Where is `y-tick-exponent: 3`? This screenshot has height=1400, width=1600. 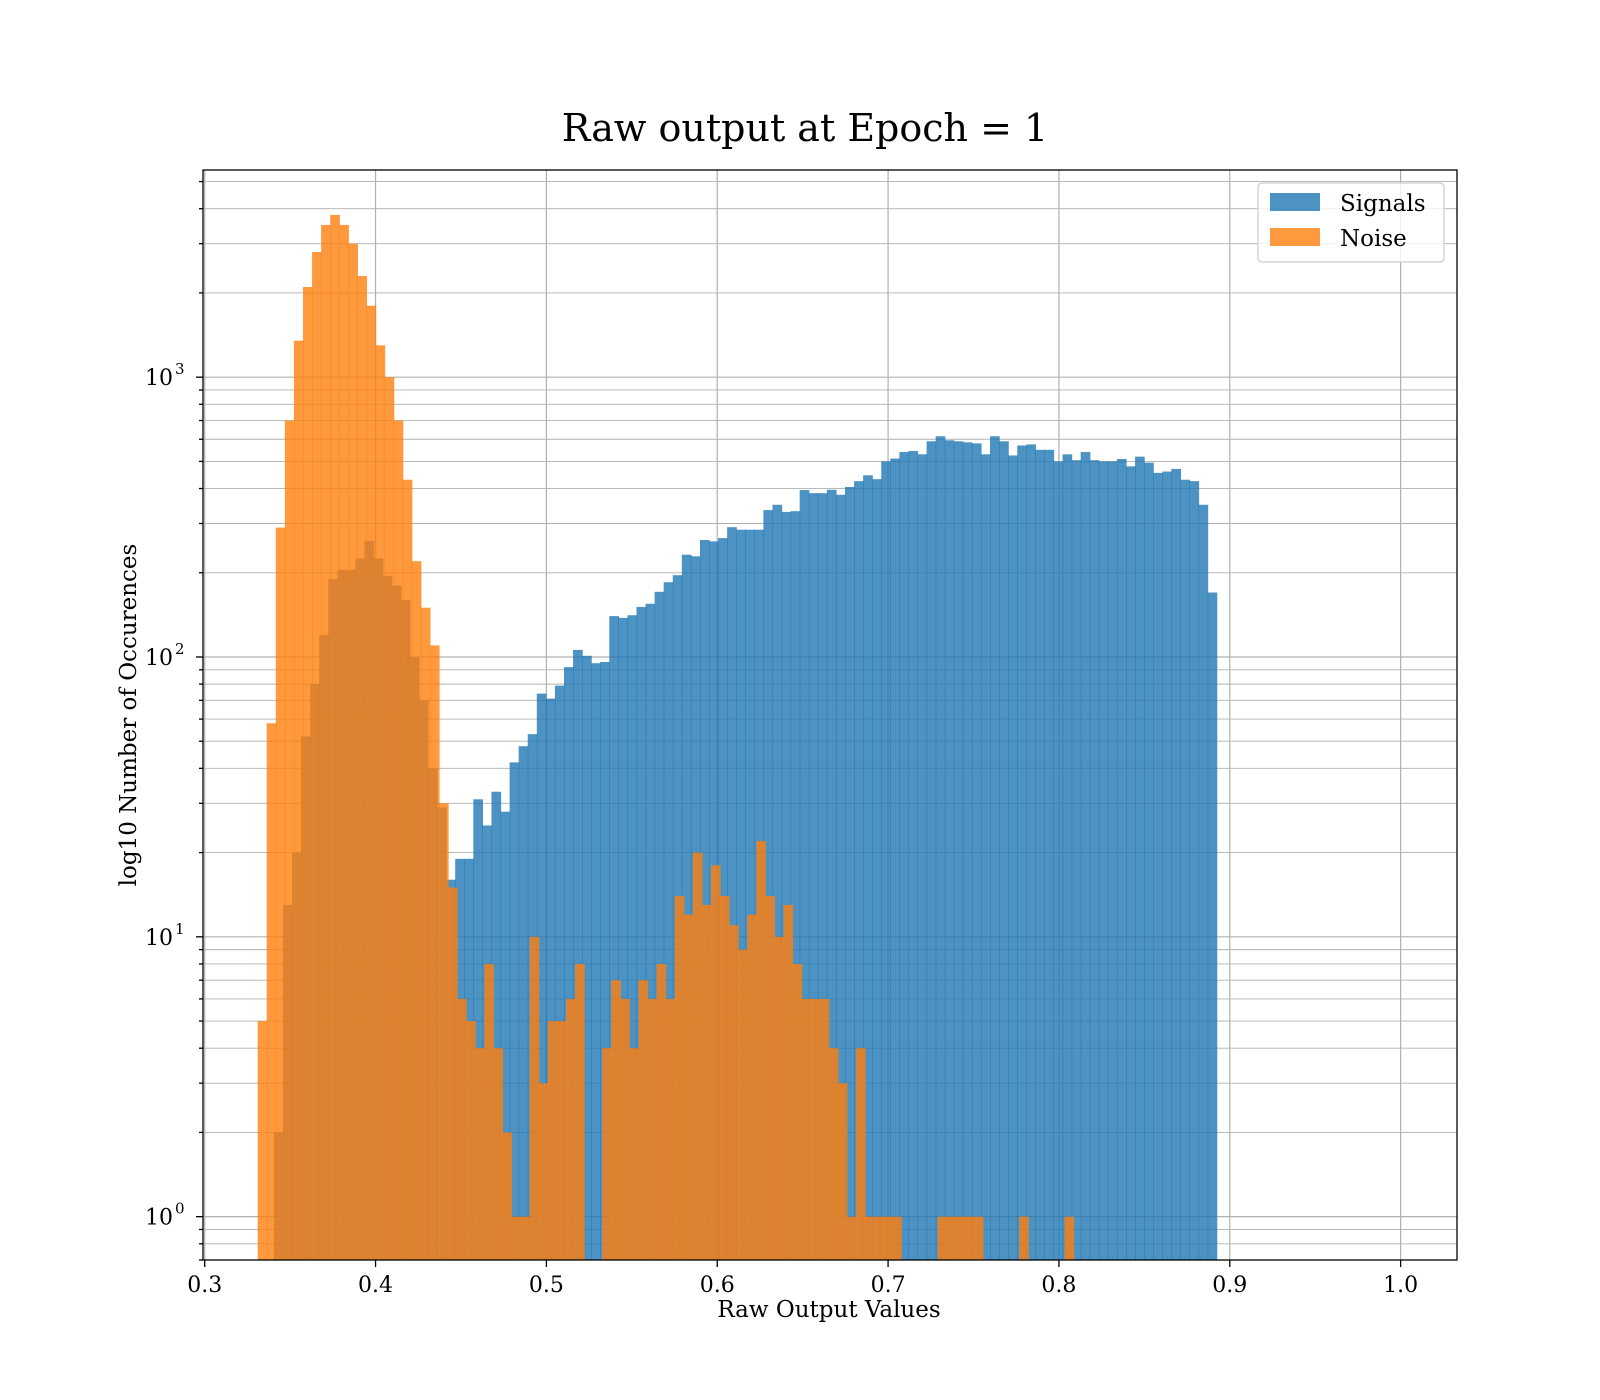 y-tick-exponent: 3 is located at coordinates (180, 369).